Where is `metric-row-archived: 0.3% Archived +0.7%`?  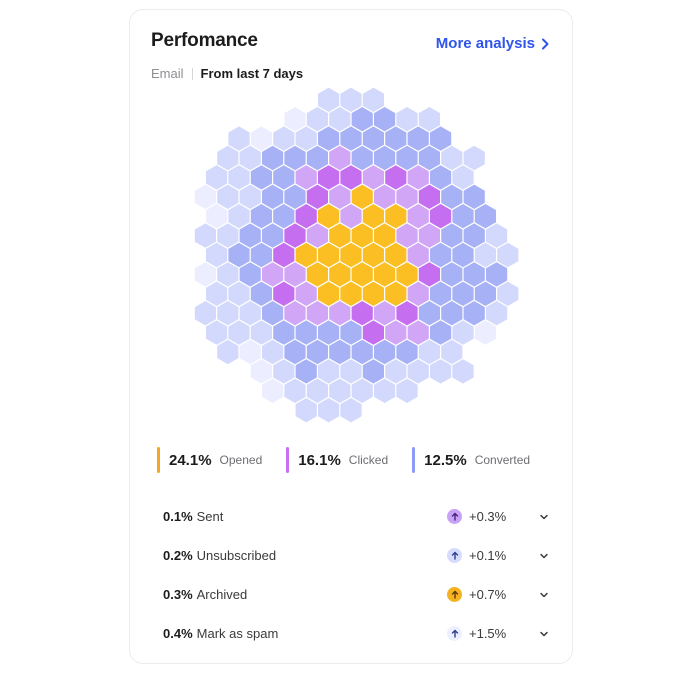 metric-row-archived: 0.3% Archived +0.7% is located at coordinates (355, 594).